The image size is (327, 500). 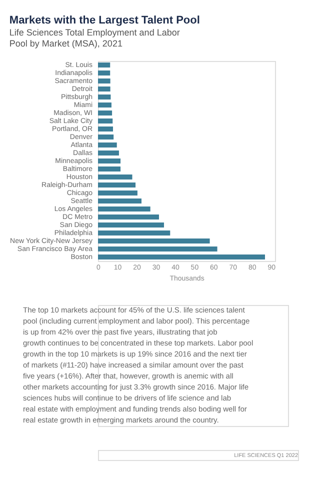 What do you see at coordinates (94, 38) in the screenshot?
I see `chart-subtitle: Life Sciences Total Employment and Labor Pool by Market (MSA), 2021` at bounding box center [94, 38].